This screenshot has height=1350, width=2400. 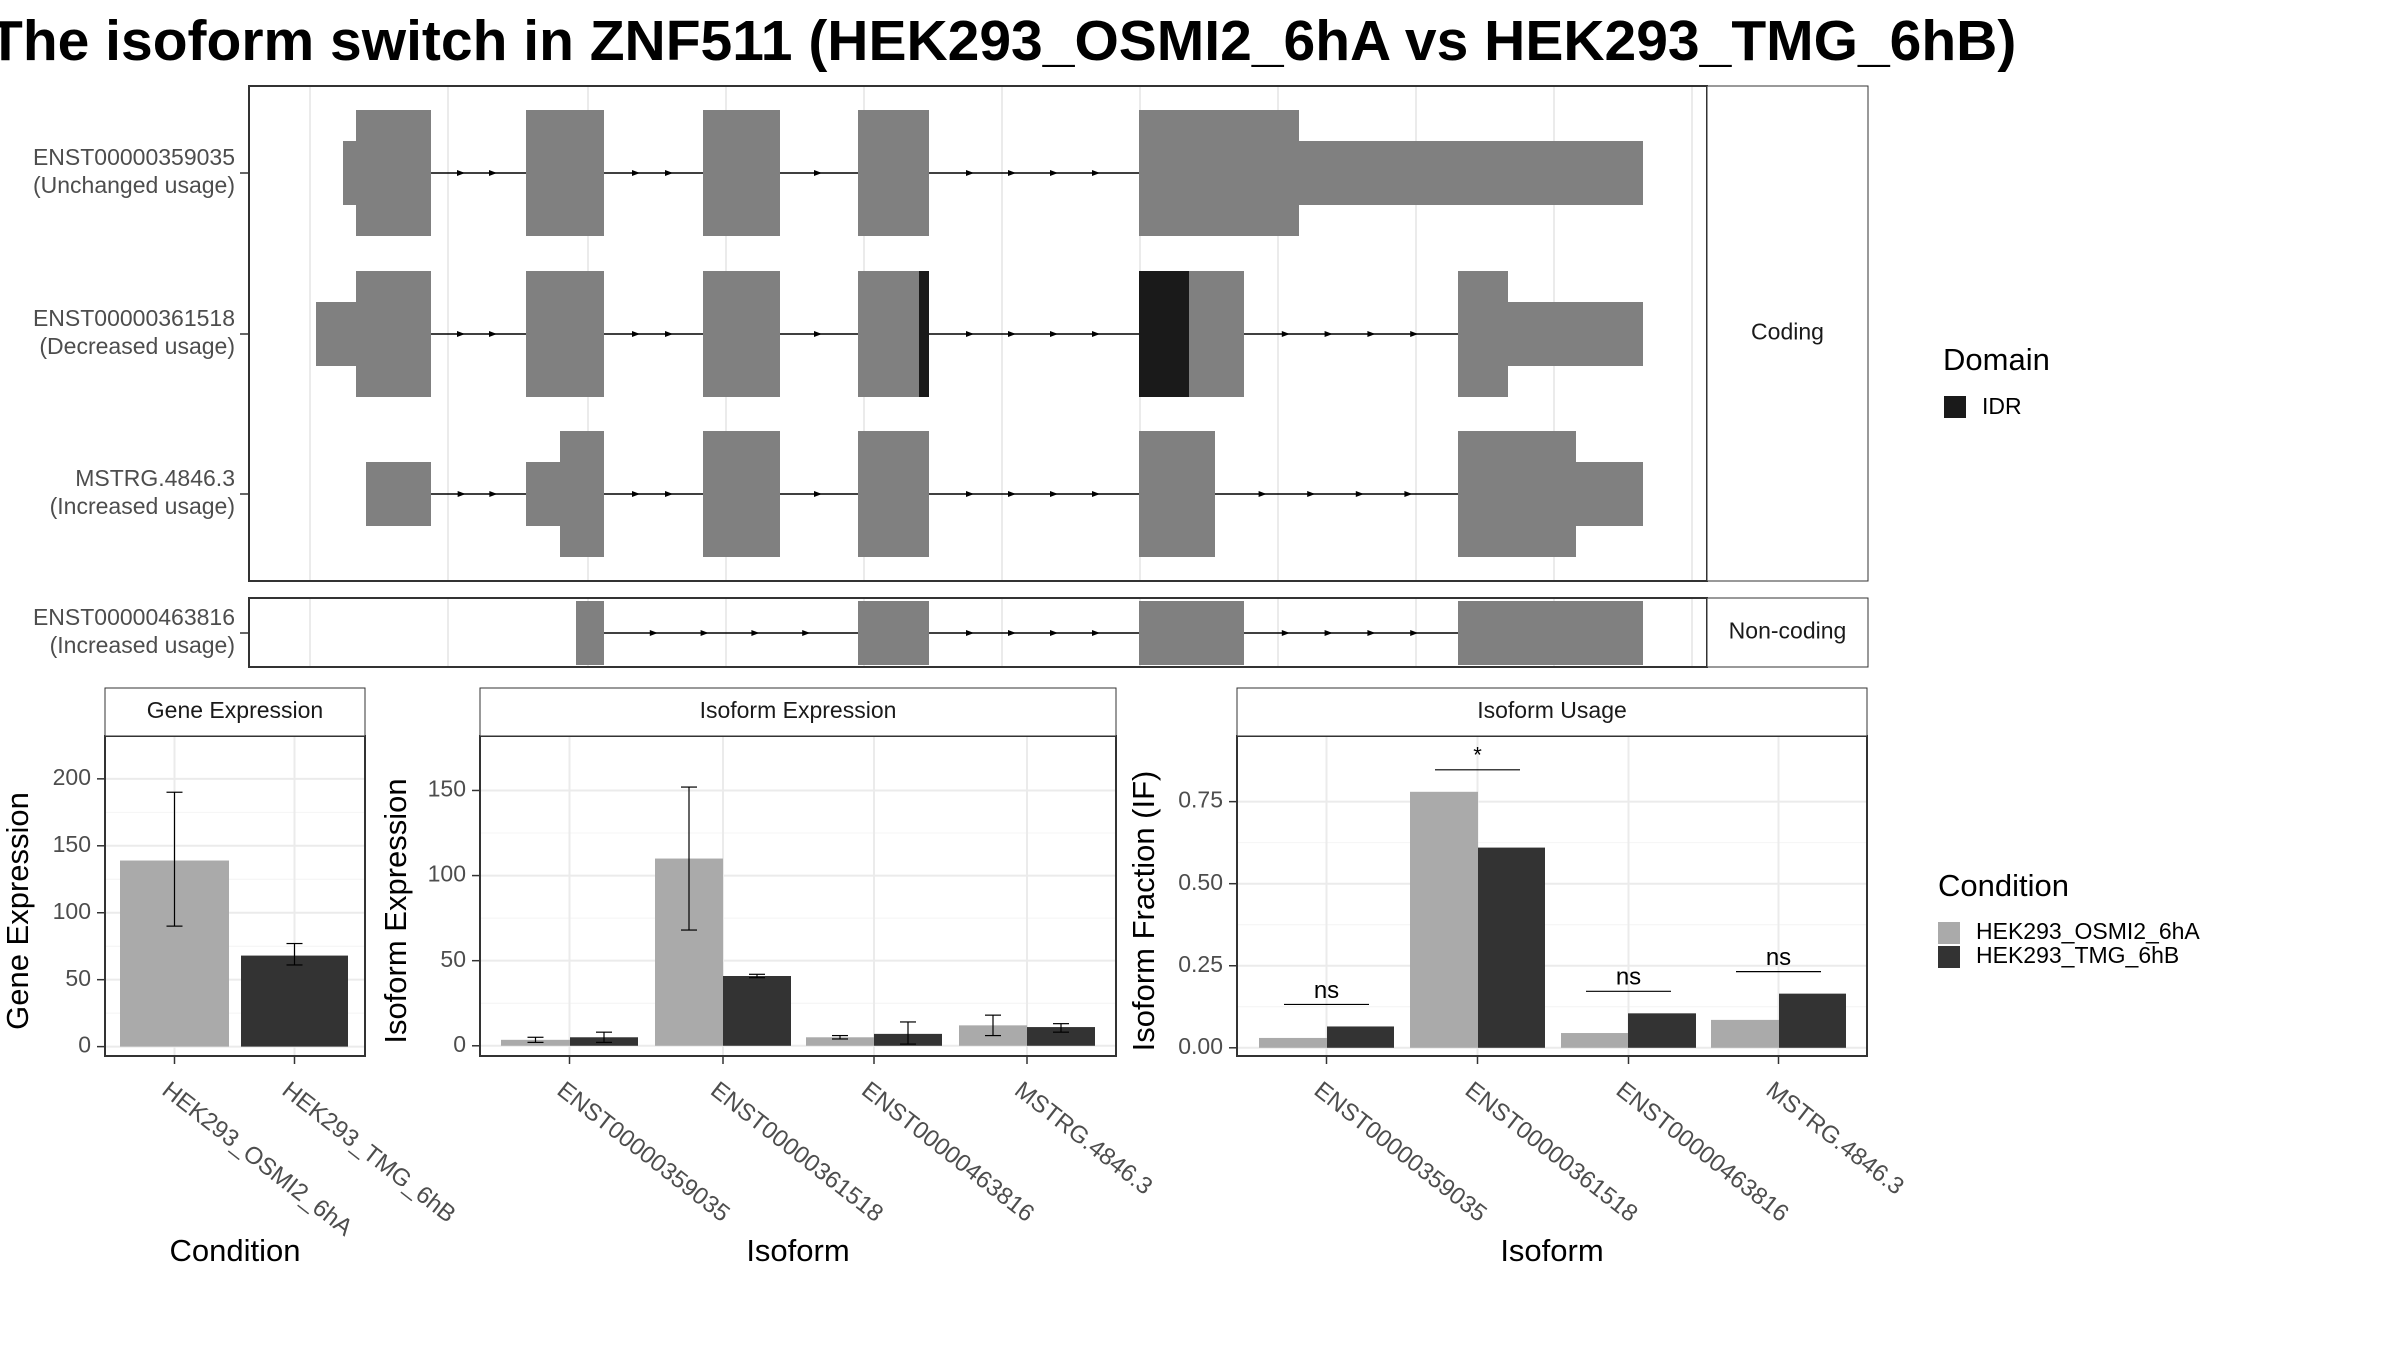 I want to click on condition-legend-key, so click(x=1949, y=957).